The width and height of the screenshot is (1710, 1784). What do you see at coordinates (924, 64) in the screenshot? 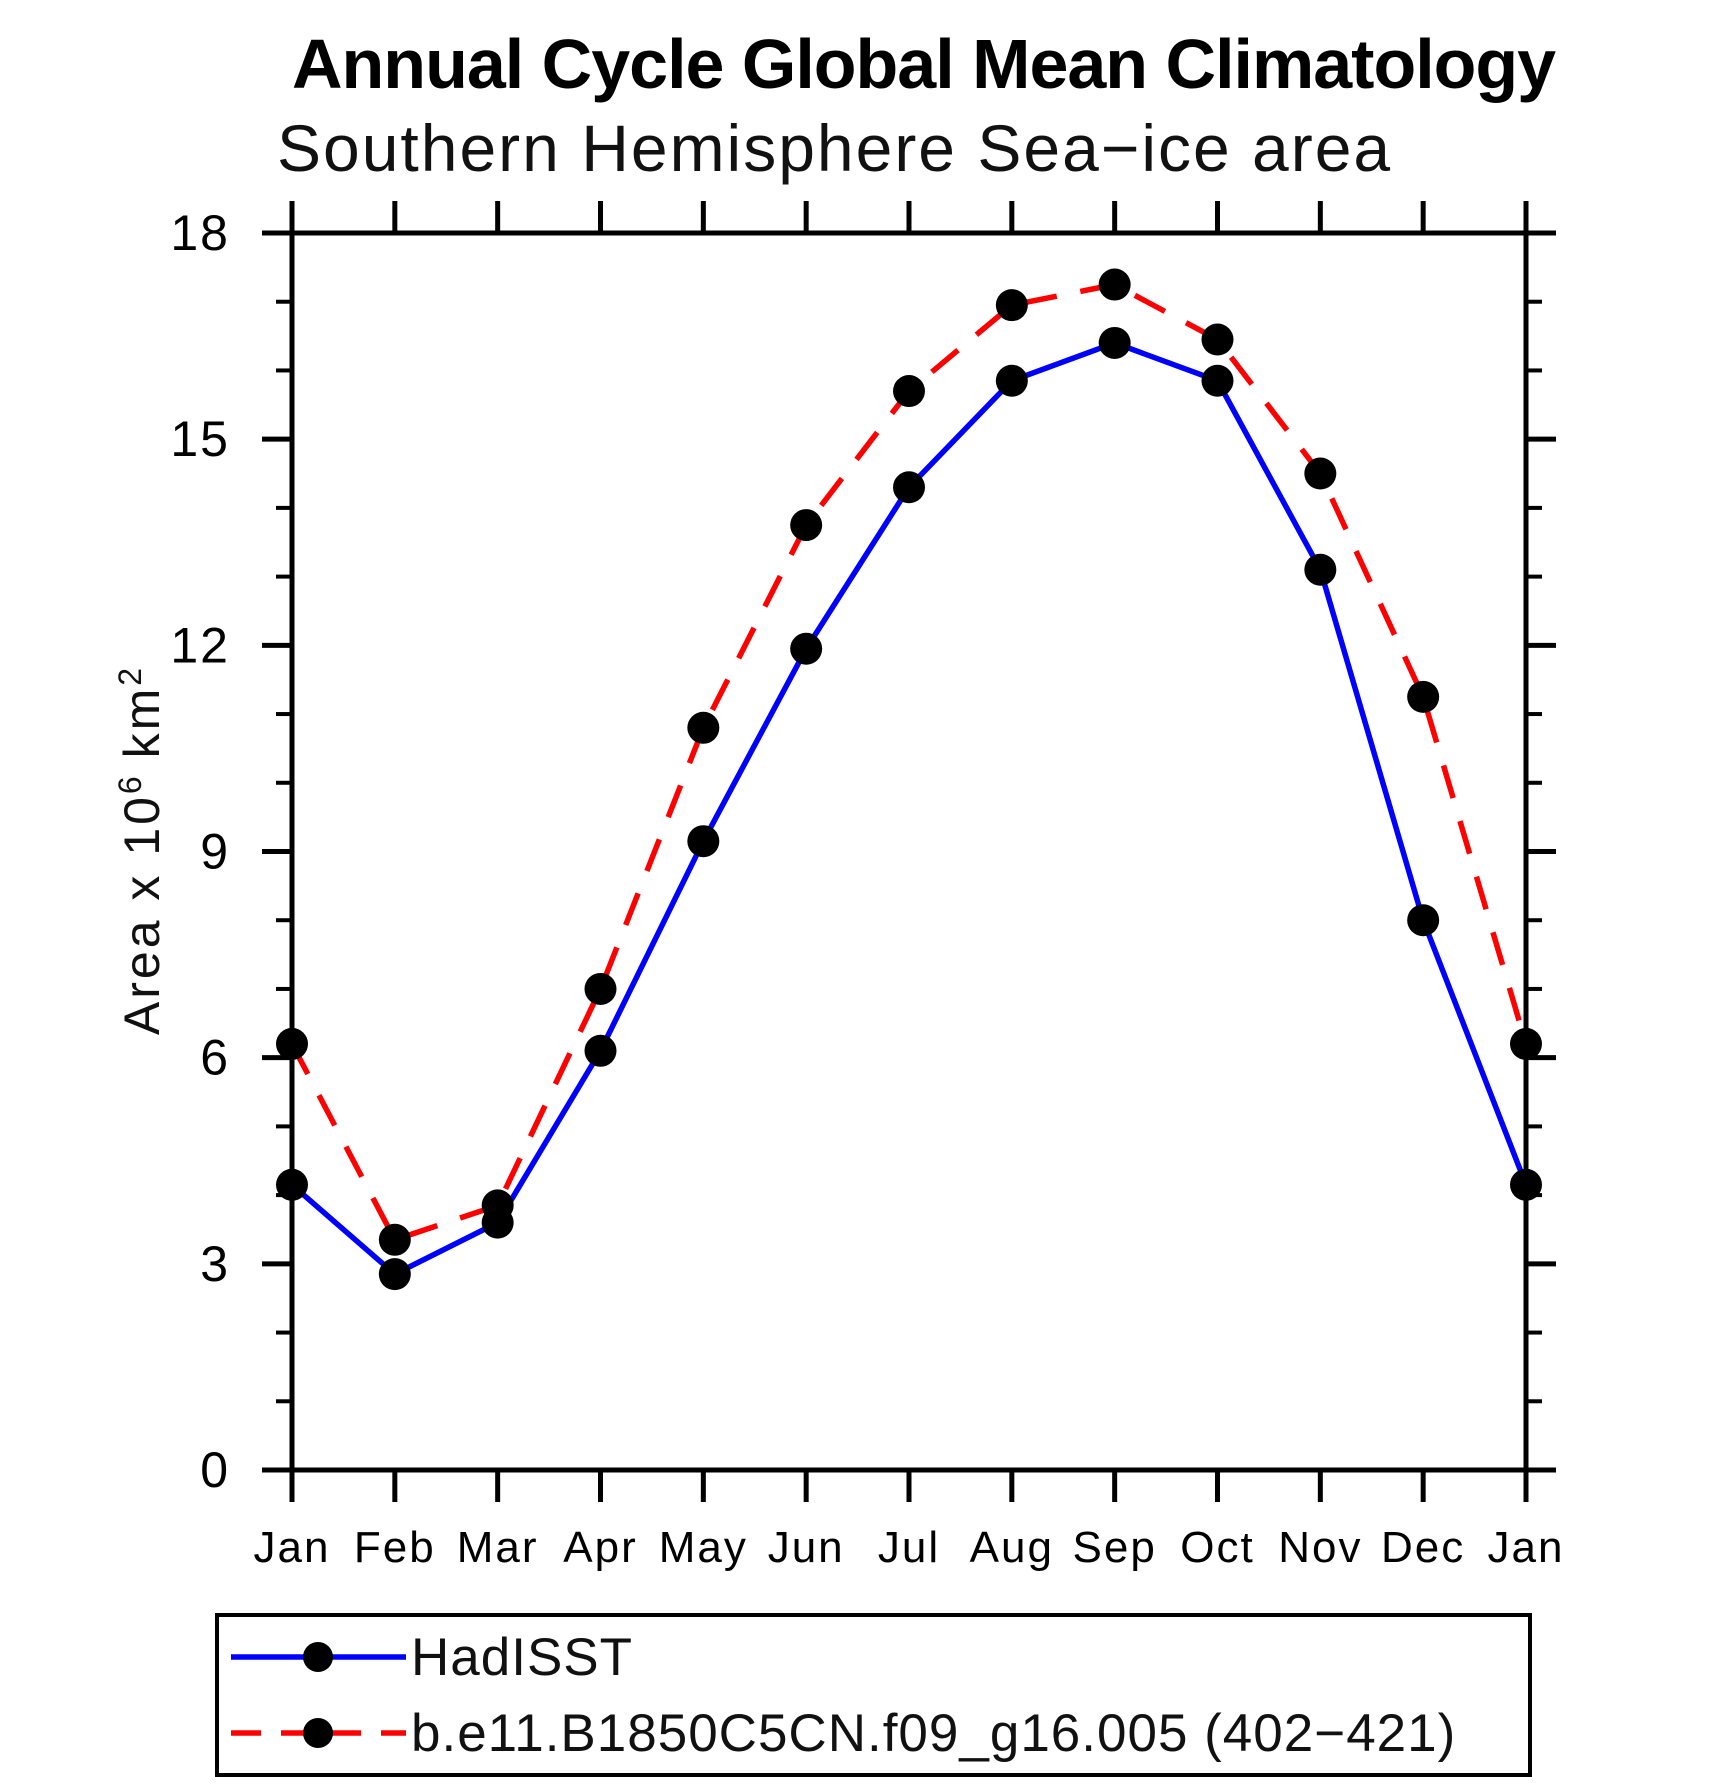
I see `chart-title: Annual Cycle Global Mean Climatology` at bounding box center [924, 64].